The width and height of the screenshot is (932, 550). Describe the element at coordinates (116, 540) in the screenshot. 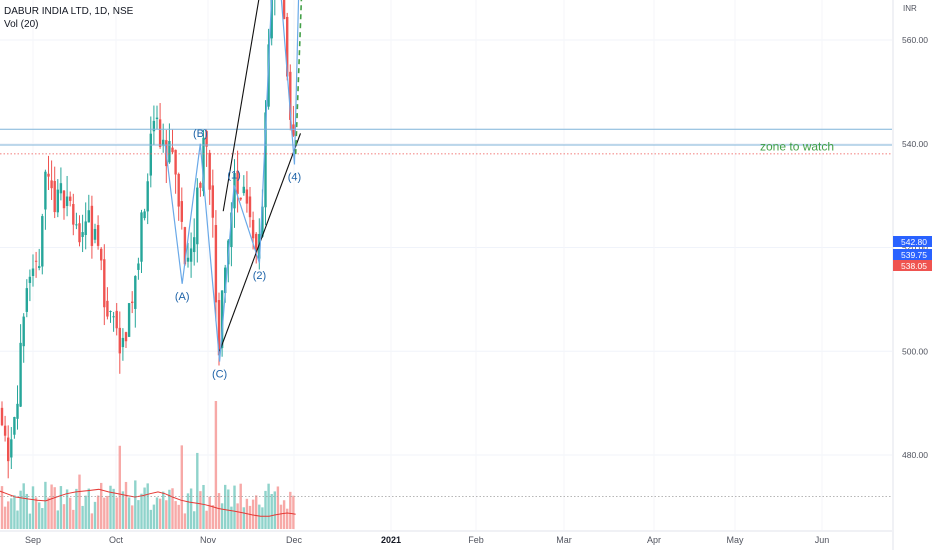

I see `time-tick-label: Oct` at that location.